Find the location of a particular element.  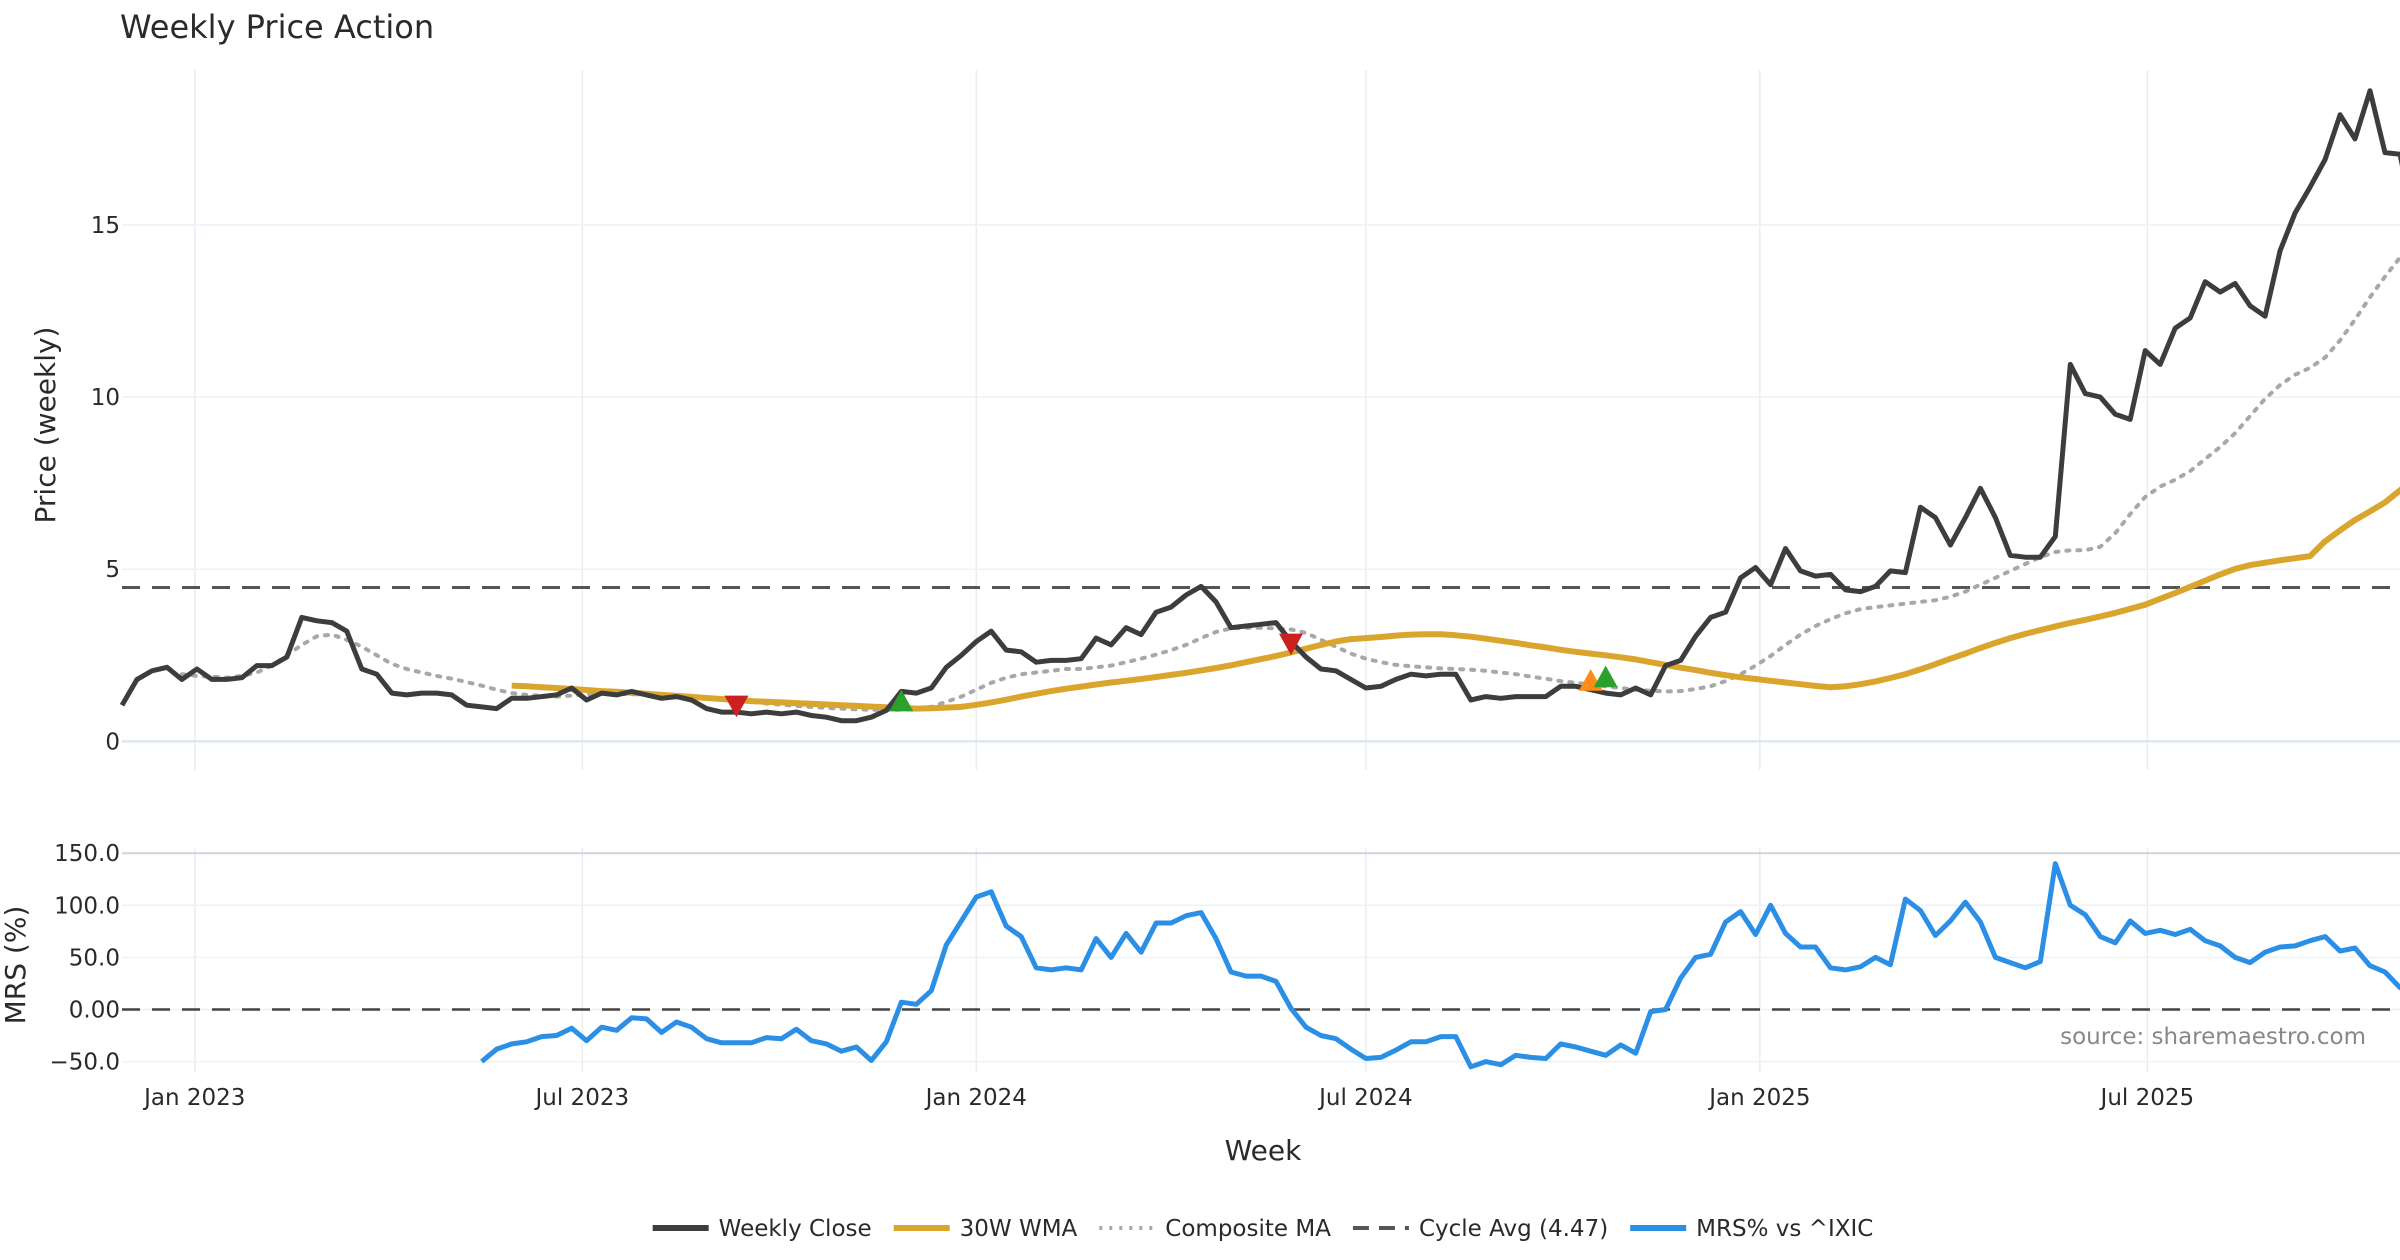

legend-label: 30W WMA is located at coordinates (1019, 1229).